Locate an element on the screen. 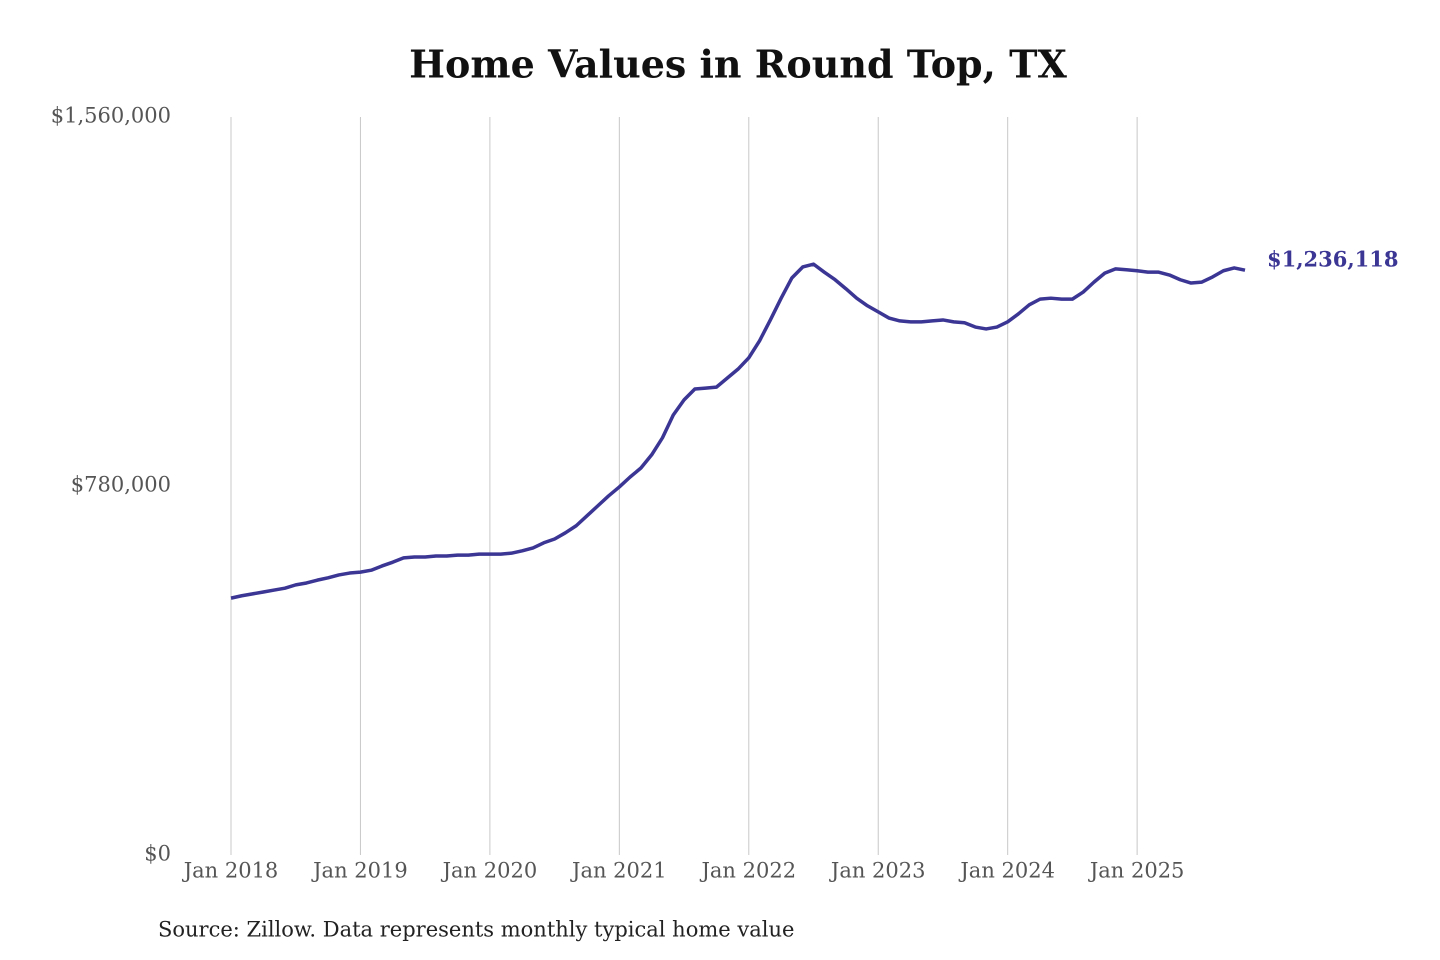 This screenshot has height=960, width=1440. x-tick-label: Jan 2019 is located at coordinates (359, 871).